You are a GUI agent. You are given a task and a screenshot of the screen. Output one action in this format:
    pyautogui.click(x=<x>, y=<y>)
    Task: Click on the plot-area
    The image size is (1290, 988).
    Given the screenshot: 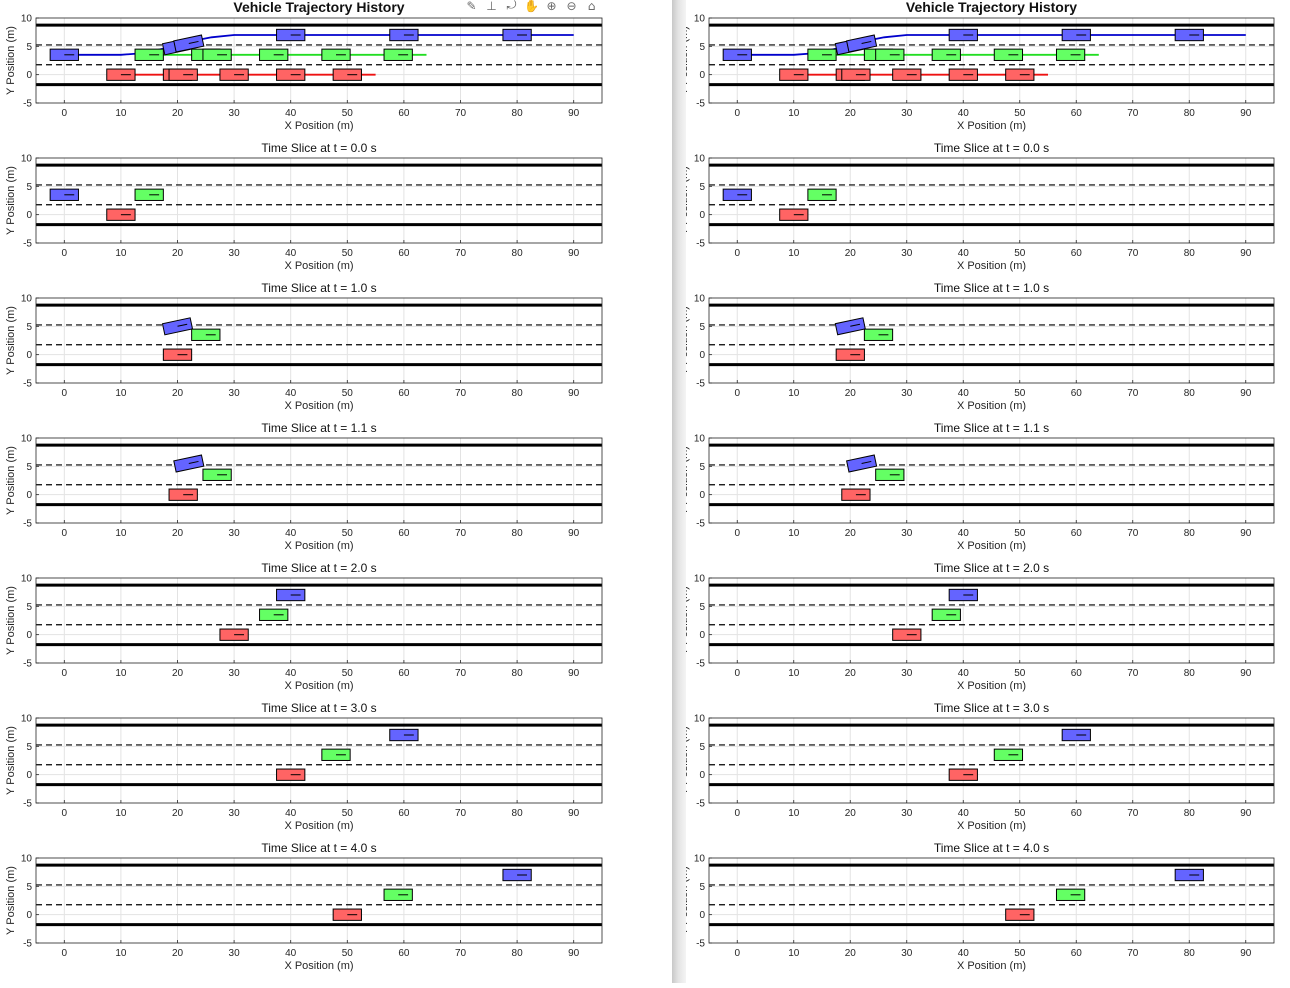 What is the action you would take?
    pyautogui.click(x=319, y=620)
    